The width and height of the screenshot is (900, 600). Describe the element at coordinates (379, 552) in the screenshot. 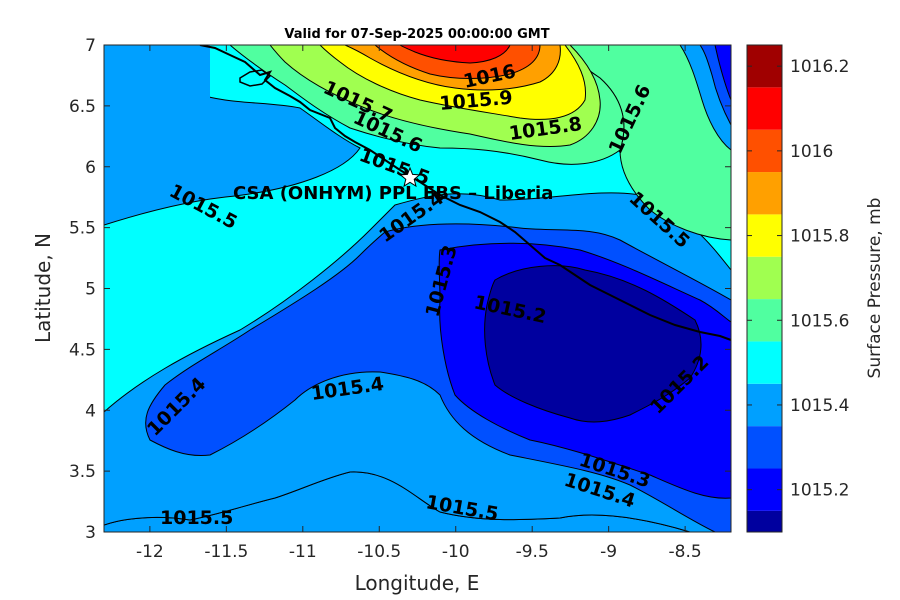

I see `x-tick-label: -10.5` at that location.